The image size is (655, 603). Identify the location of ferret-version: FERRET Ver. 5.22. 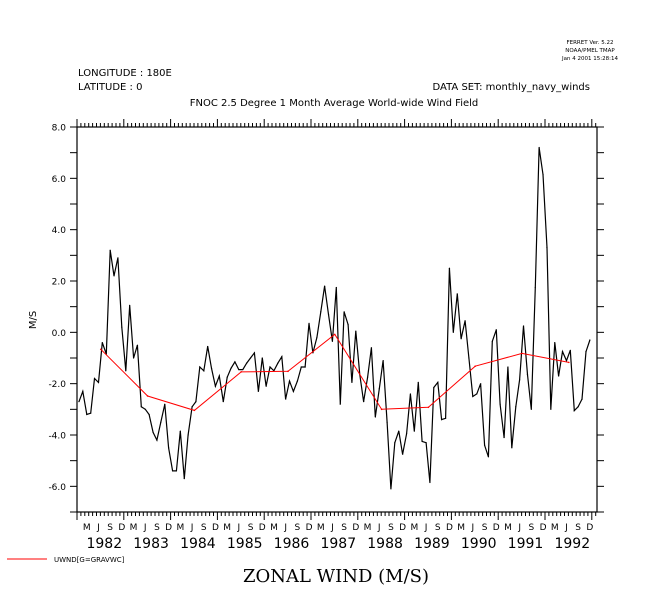
(589, 43).